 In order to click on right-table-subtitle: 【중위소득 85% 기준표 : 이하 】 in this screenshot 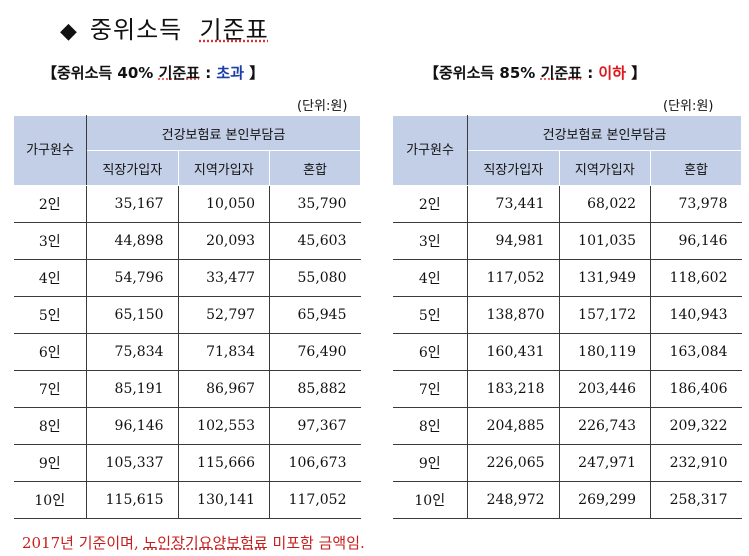, I will do `click(535, 72)`.